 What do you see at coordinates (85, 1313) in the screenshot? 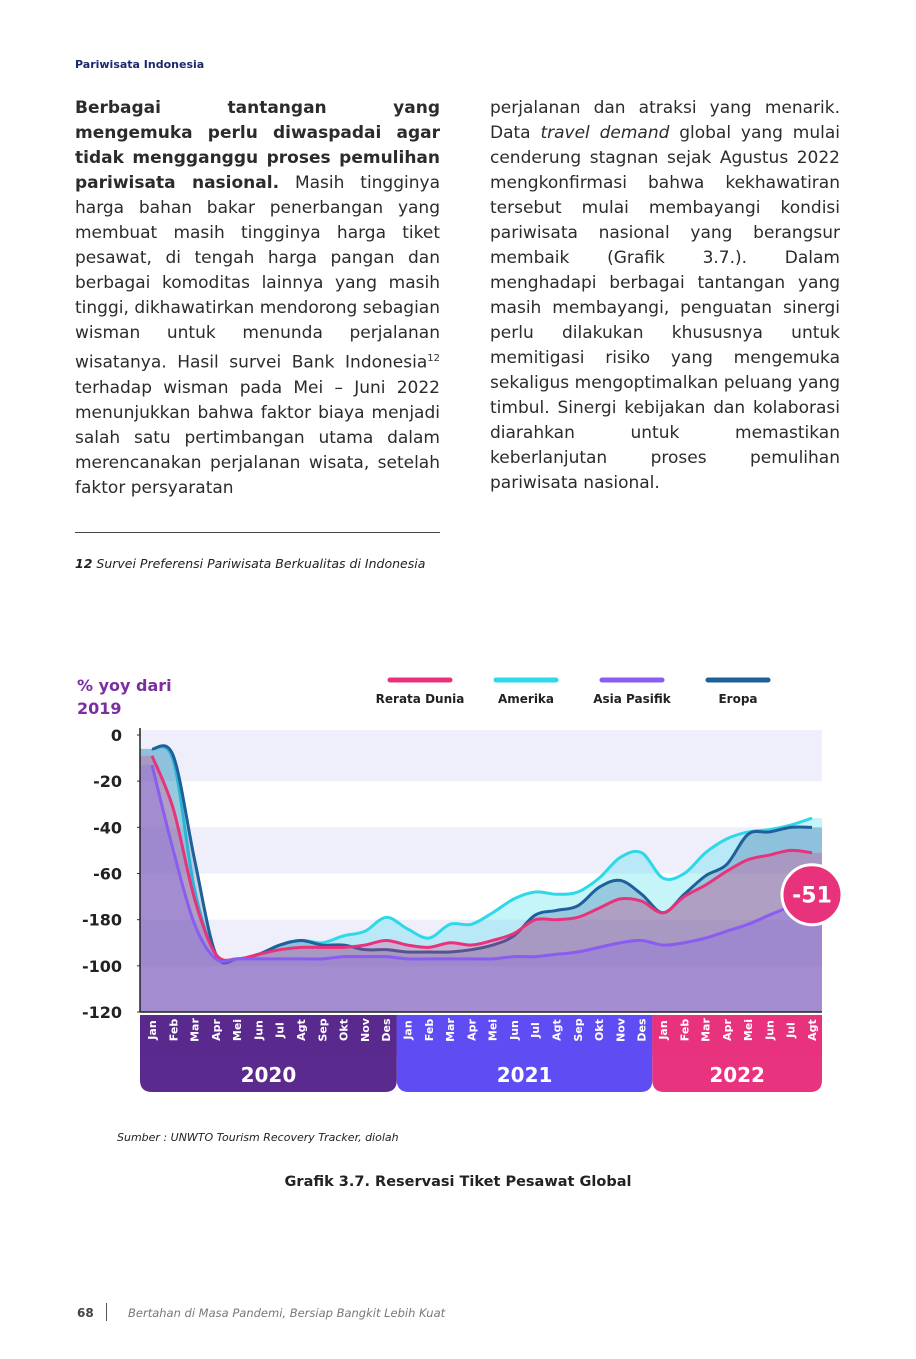
I see `page-number: 68` at bounding box center [85, 1313].